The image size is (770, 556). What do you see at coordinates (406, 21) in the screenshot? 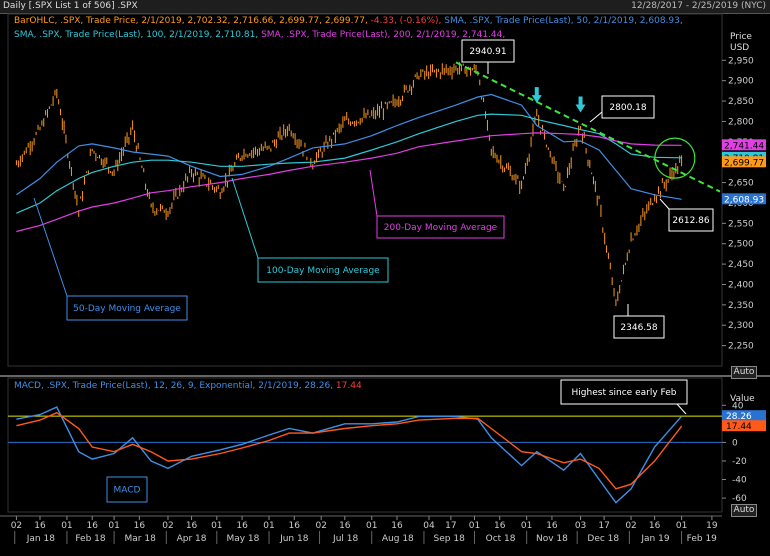
I see `legend-ohlc-change: -4.33, (-0.16%),` at bounding box center [406, 21].